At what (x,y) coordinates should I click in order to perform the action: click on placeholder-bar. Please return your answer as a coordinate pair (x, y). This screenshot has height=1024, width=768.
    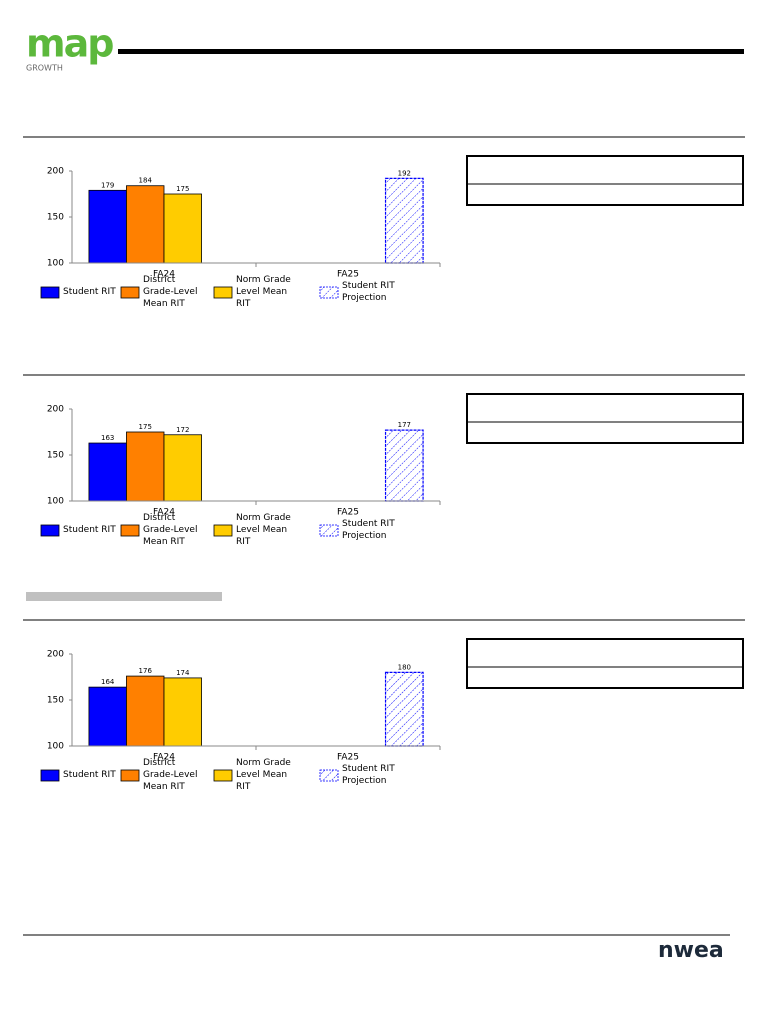
    Looking at the image, I should click on (124, 596).